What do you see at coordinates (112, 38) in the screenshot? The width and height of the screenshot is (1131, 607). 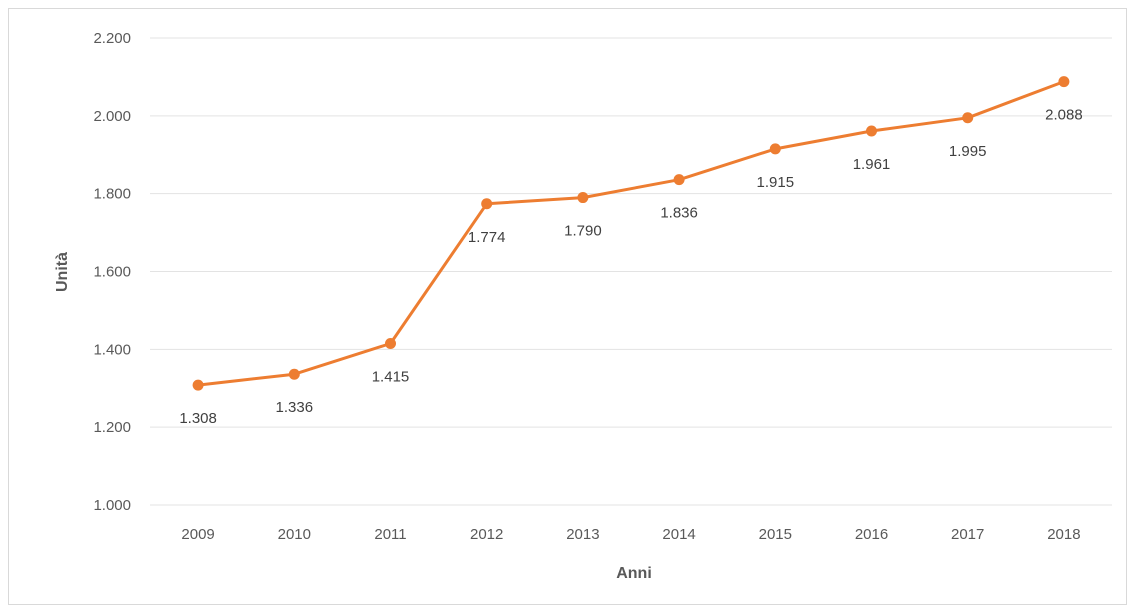 I see `y-tick-label: 2.200` at bounding box center [112, 38].